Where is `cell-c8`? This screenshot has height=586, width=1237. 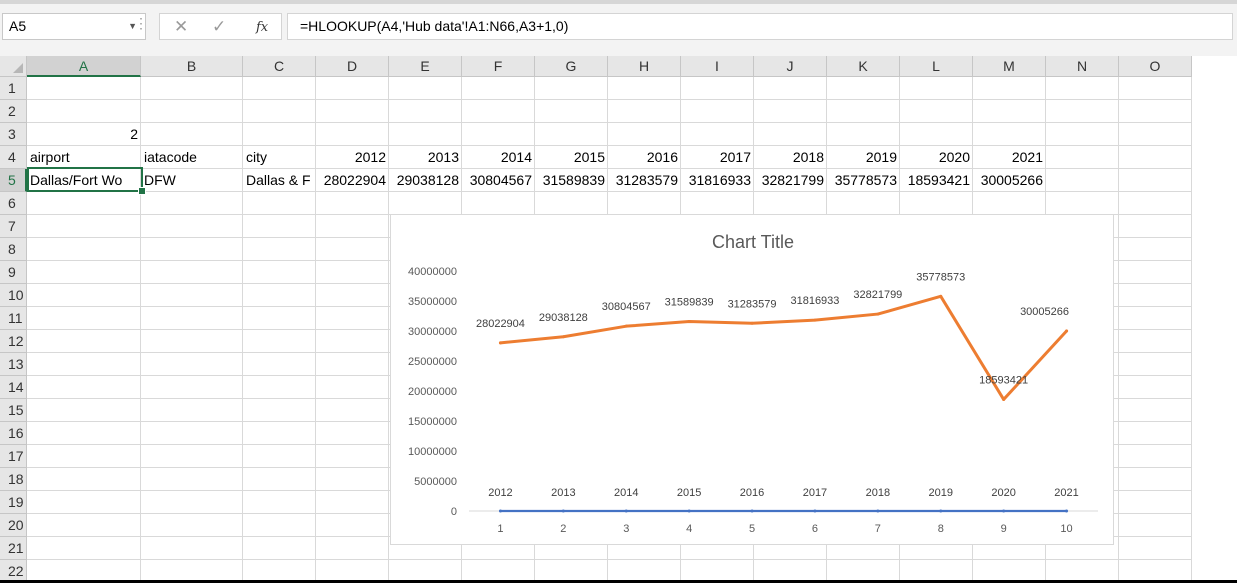 cell-c8 is located at coordinates (279, 249).